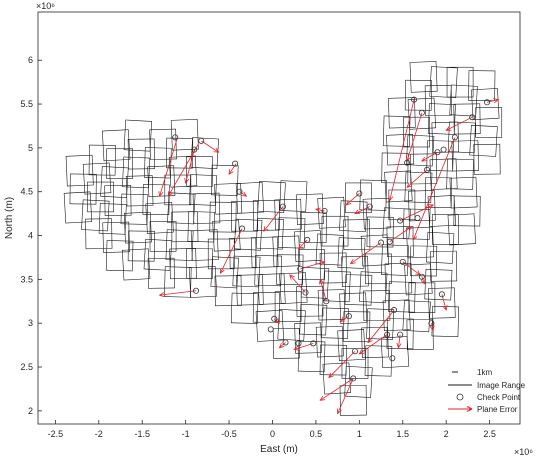 The width and height of the screenshot is (550, 462). What do you see at coordinates (501, 385) in the screenshot?
I see `legend-item-image-range: Image Range` at bounding box center [501, 385].